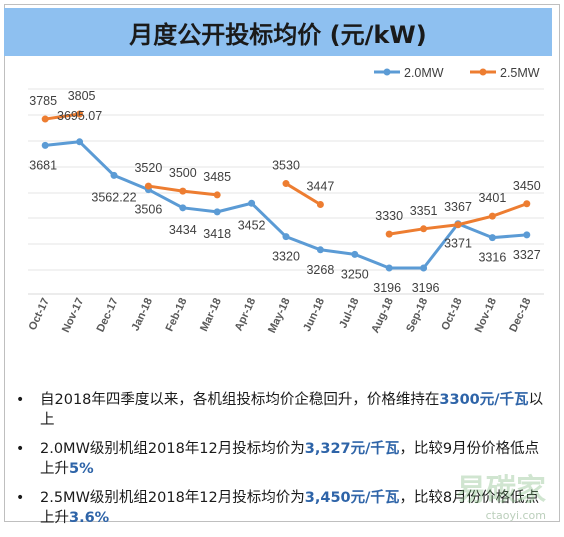 This screenshot has width=564, height=537. I want to click on bullet-text: 2.5MW级别机组2018年12月投标均价为, so click(172, 498).